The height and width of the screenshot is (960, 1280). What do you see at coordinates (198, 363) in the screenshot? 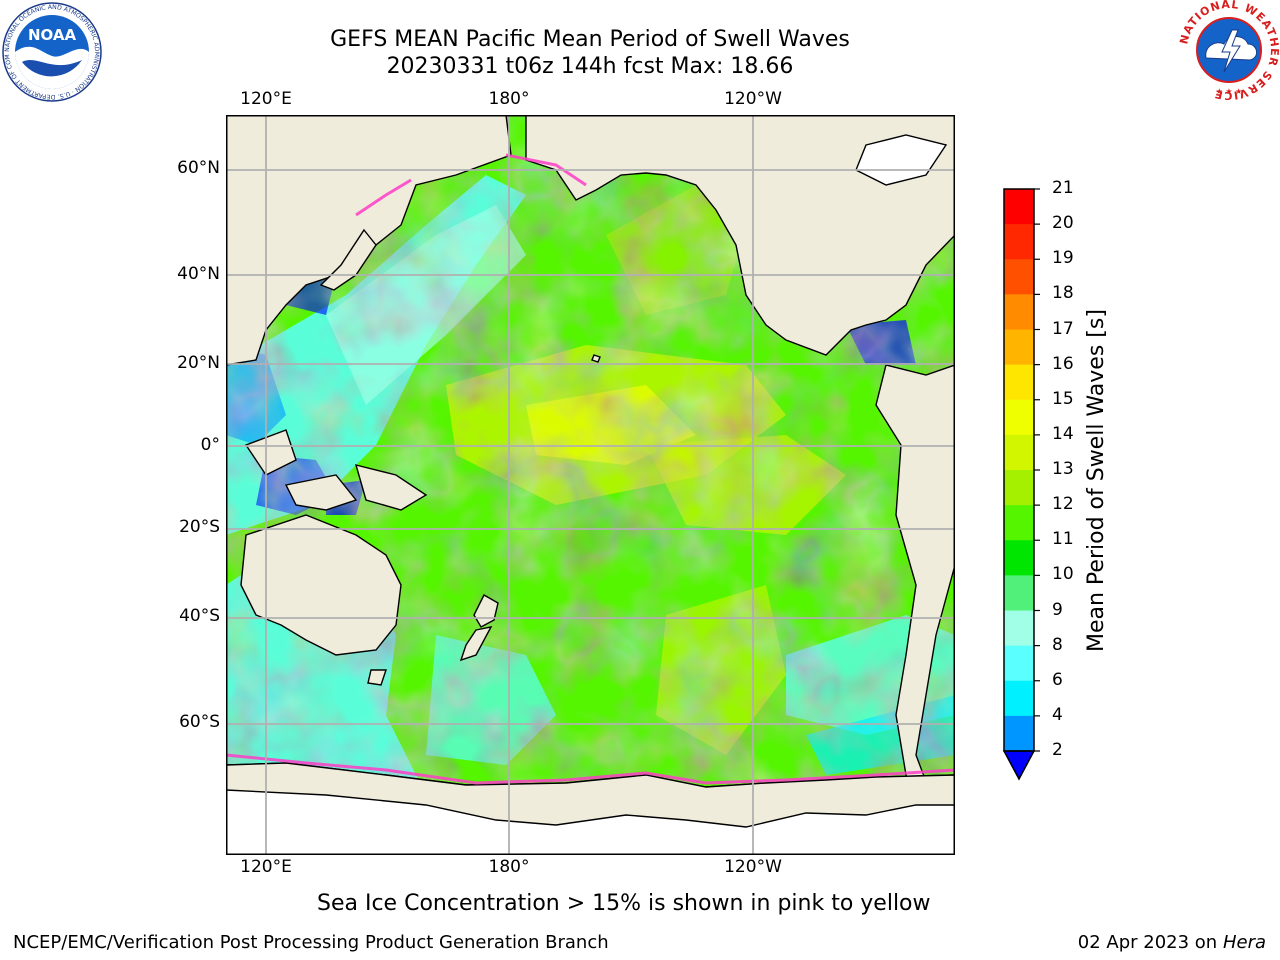
I see `lat-label-20n: 20°N` at bounding box center [198, 363].